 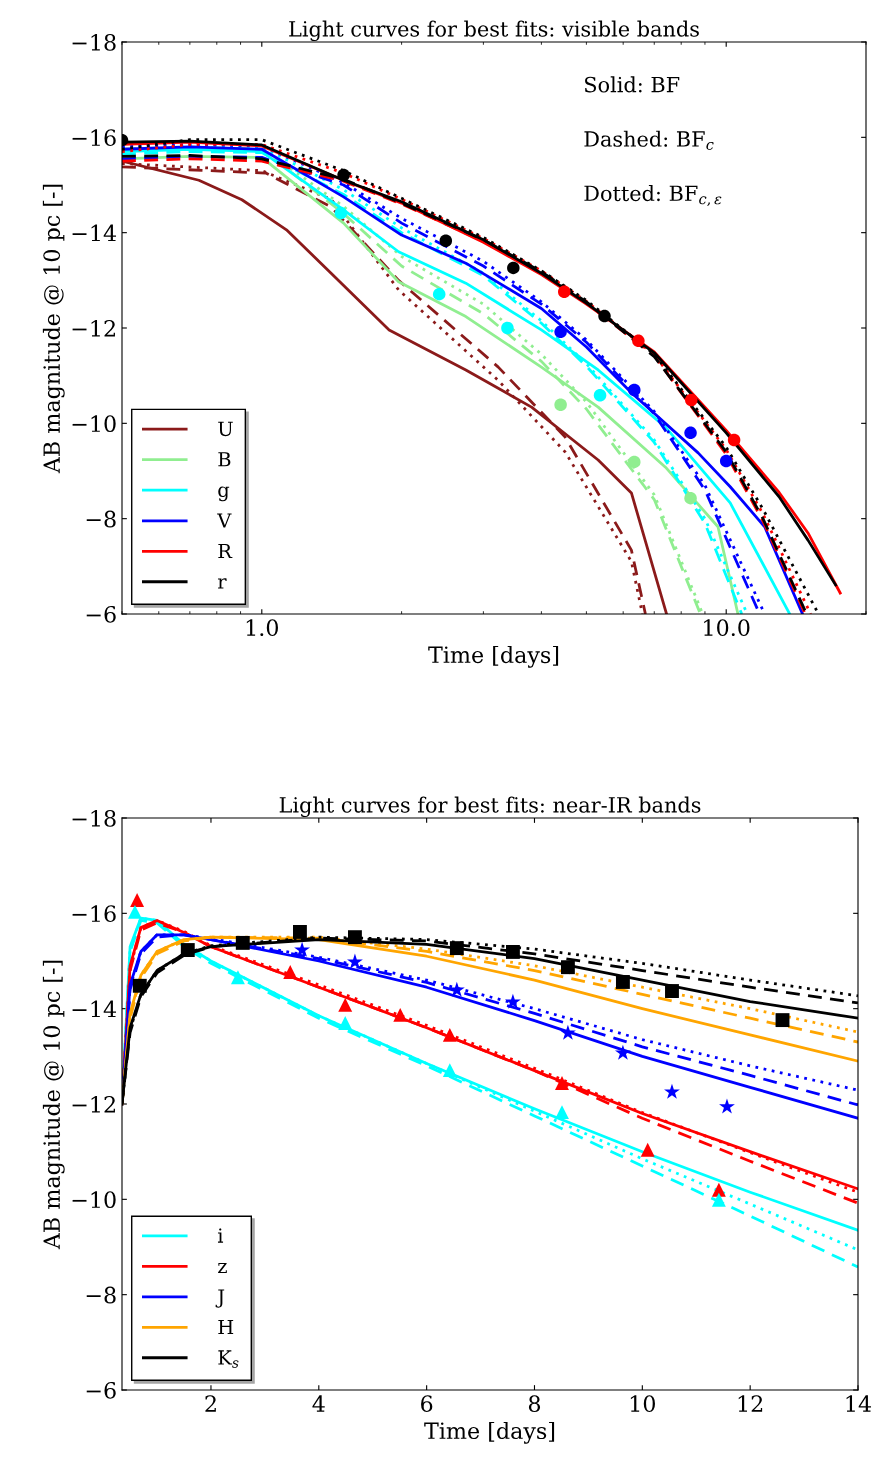 What do you see at coordinates (427, 1404) in the screenshot?
I see `x-tick-label: 6` at bounding box center [427, 1404].